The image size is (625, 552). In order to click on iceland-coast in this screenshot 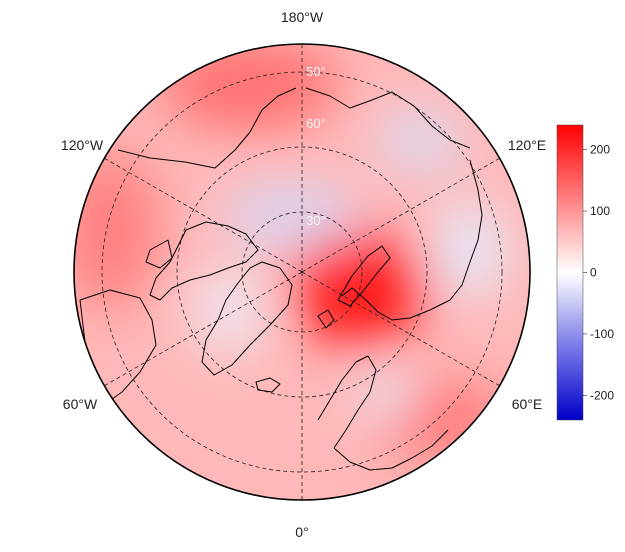, I will do `click(268, 385)`.